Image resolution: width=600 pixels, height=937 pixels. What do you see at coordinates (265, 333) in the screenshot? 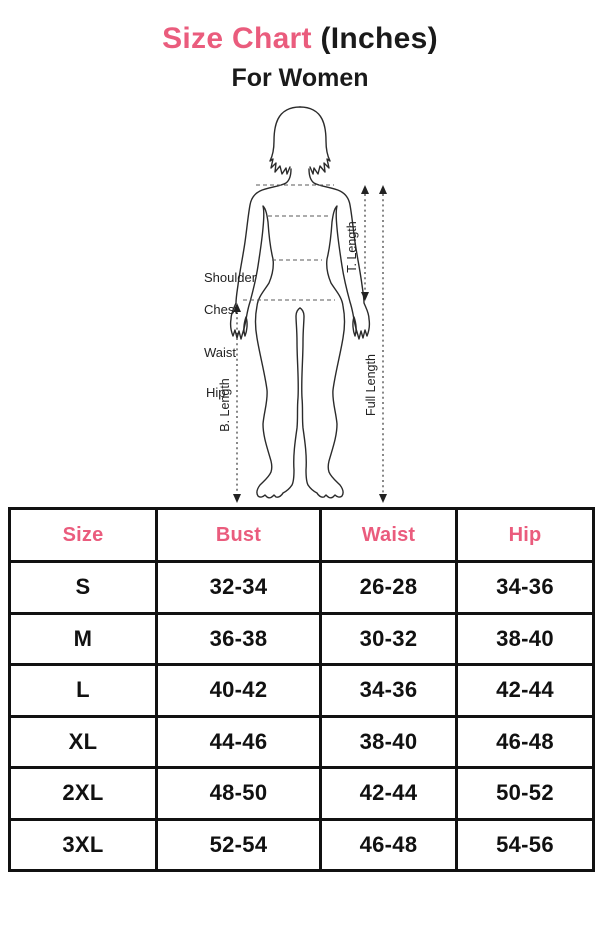
I see `body-side-outline` at bounding box center [265, 333].